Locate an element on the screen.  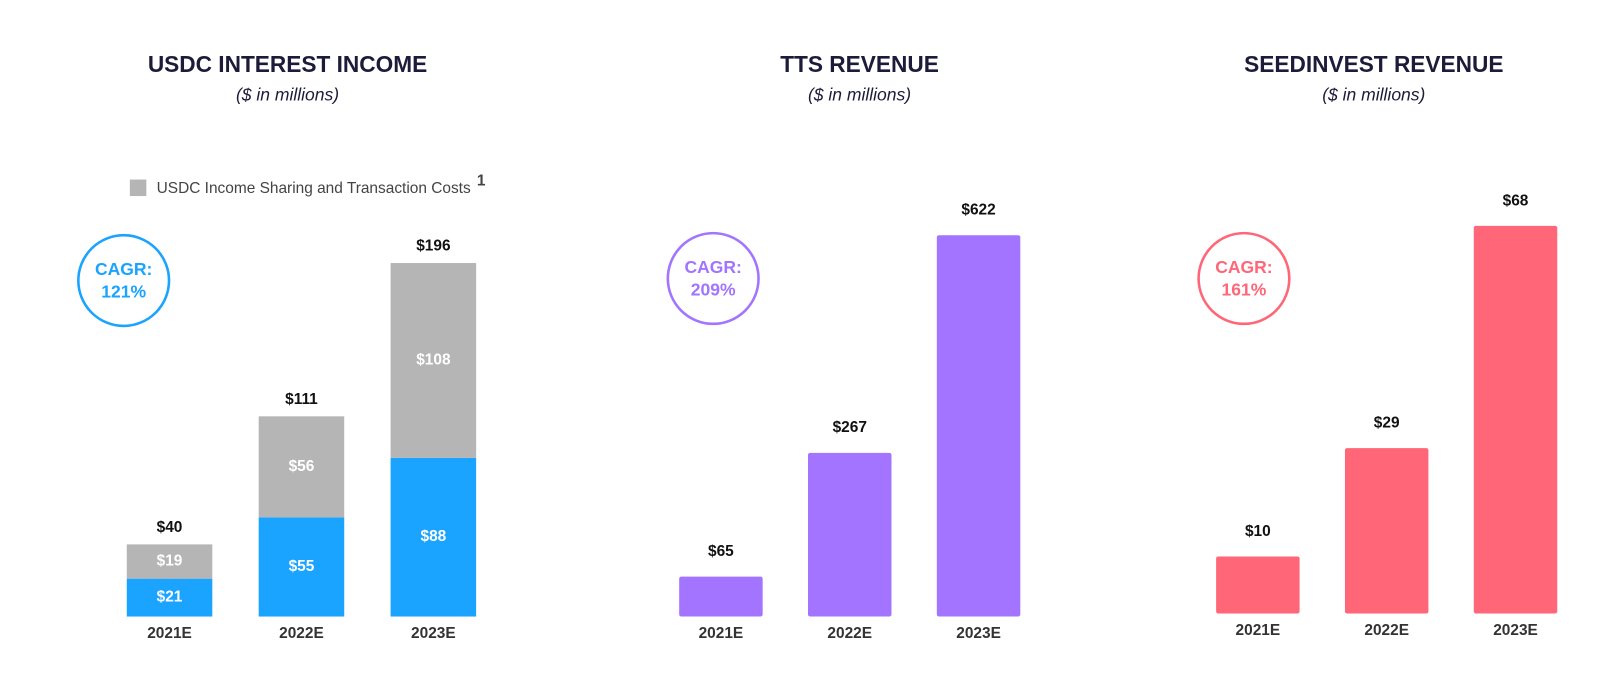
segment-label: $108 is located at coordinates (433, 360).